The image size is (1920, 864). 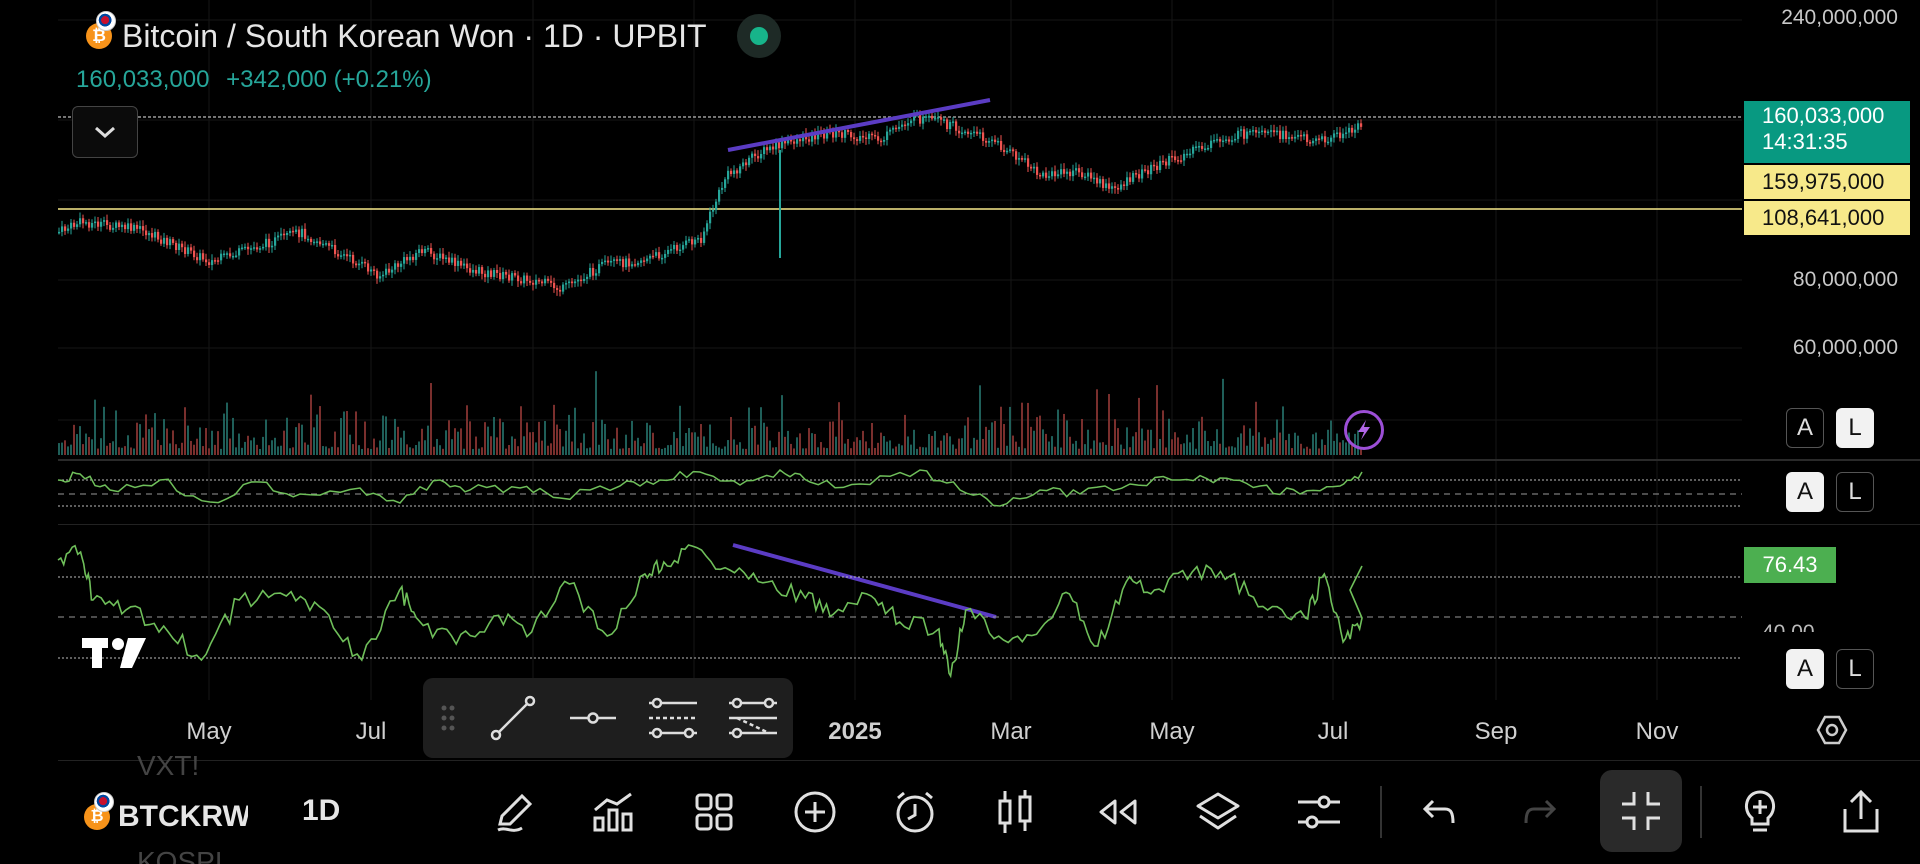 What do you see at coordinates (673, 718) in the screenshot?
I see `parallel-channel-icon` at bounding box center [673, 718].